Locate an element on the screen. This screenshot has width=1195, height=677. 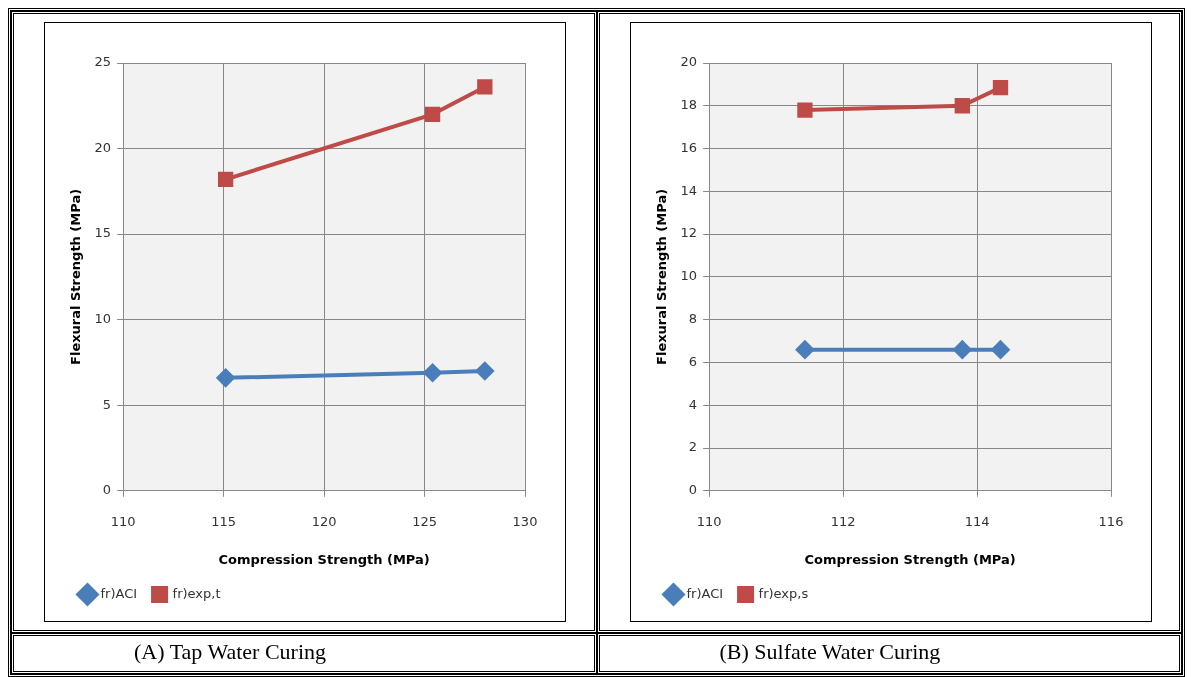
y-tick-label: 15 is located at coordinates (103, 233).